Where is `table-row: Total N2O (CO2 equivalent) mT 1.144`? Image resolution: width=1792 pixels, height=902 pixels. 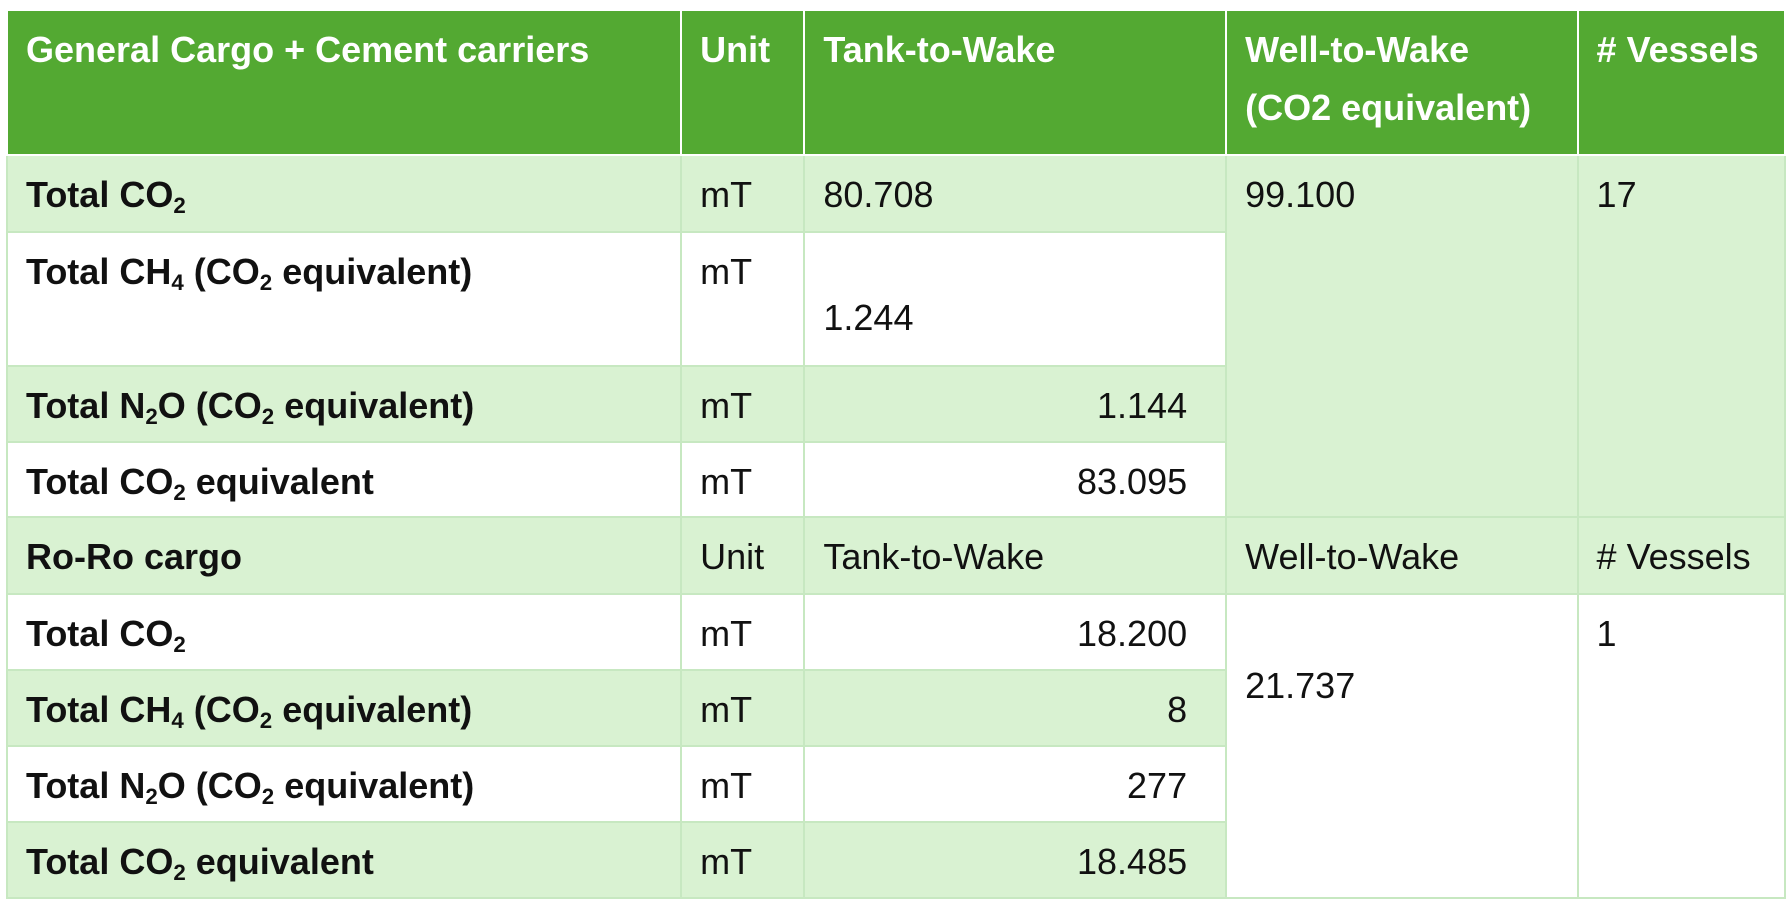
table-row: Total N2O (CO2 equivalent) mT 1.144 is located at coordinates (895, 403).